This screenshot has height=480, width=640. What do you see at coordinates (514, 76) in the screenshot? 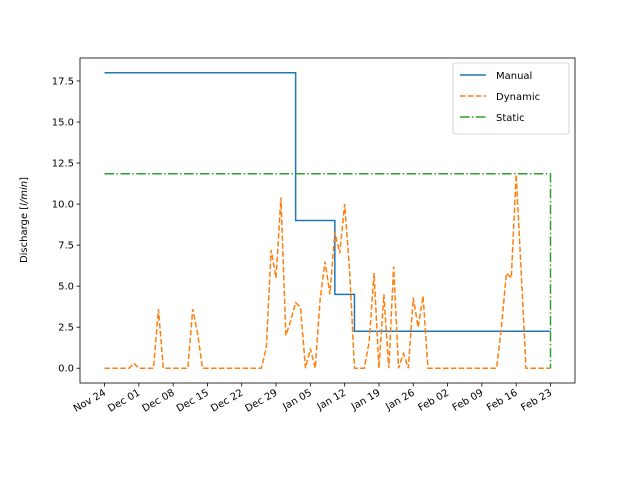
I see `legend-label: Manual` at bounding box center [514, 76].